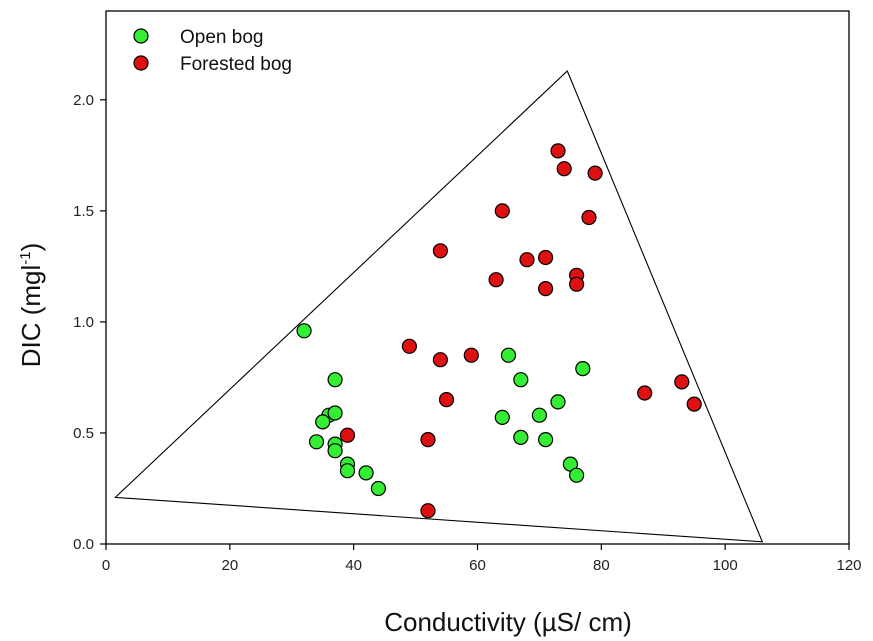 The image size is (873, 641). I want to click on y-tick-label: 2.0, so click(83, 100).